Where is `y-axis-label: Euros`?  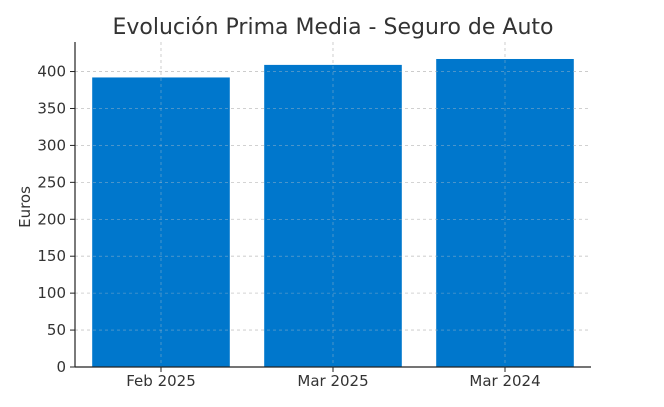 y-axis-label: Euros is located at coordinates (25, 207).